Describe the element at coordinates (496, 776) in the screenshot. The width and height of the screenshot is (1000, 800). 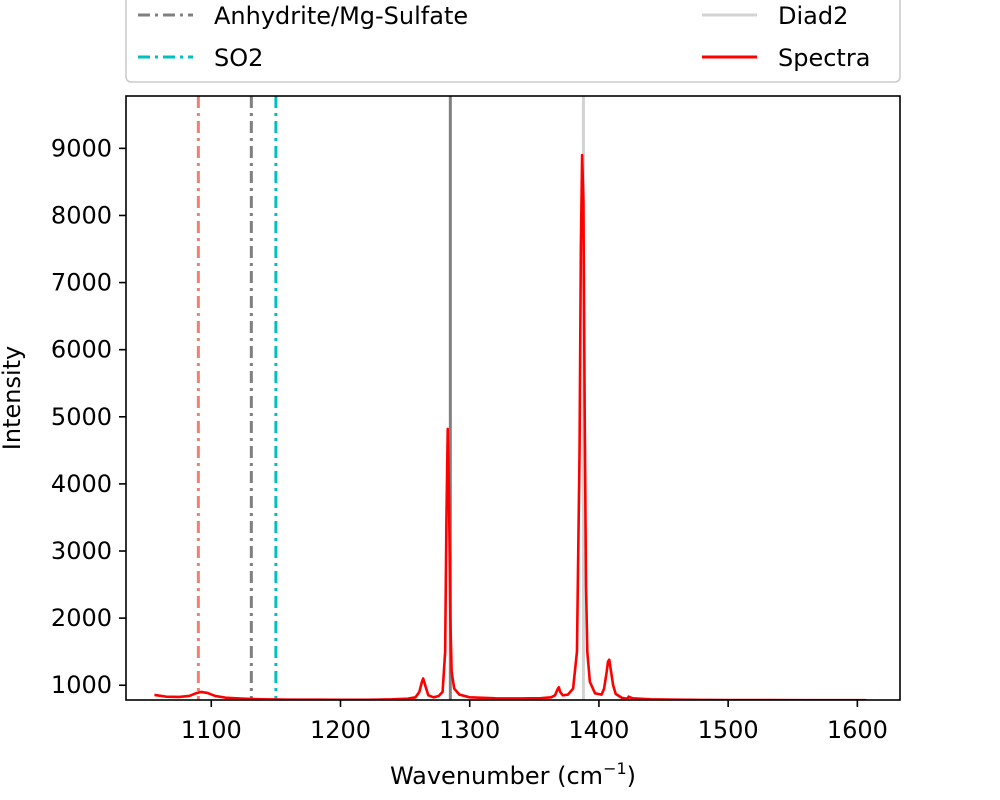
I see `x-axis-label-text: Wavenumber (cm` at that location.